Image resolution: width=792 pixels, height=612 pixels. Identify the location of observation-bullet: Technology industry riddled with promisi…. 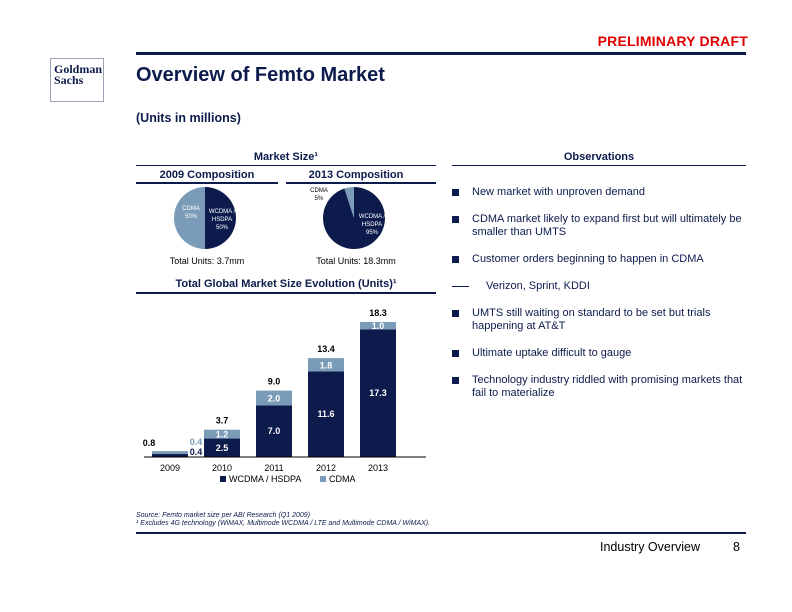
(602, 387).